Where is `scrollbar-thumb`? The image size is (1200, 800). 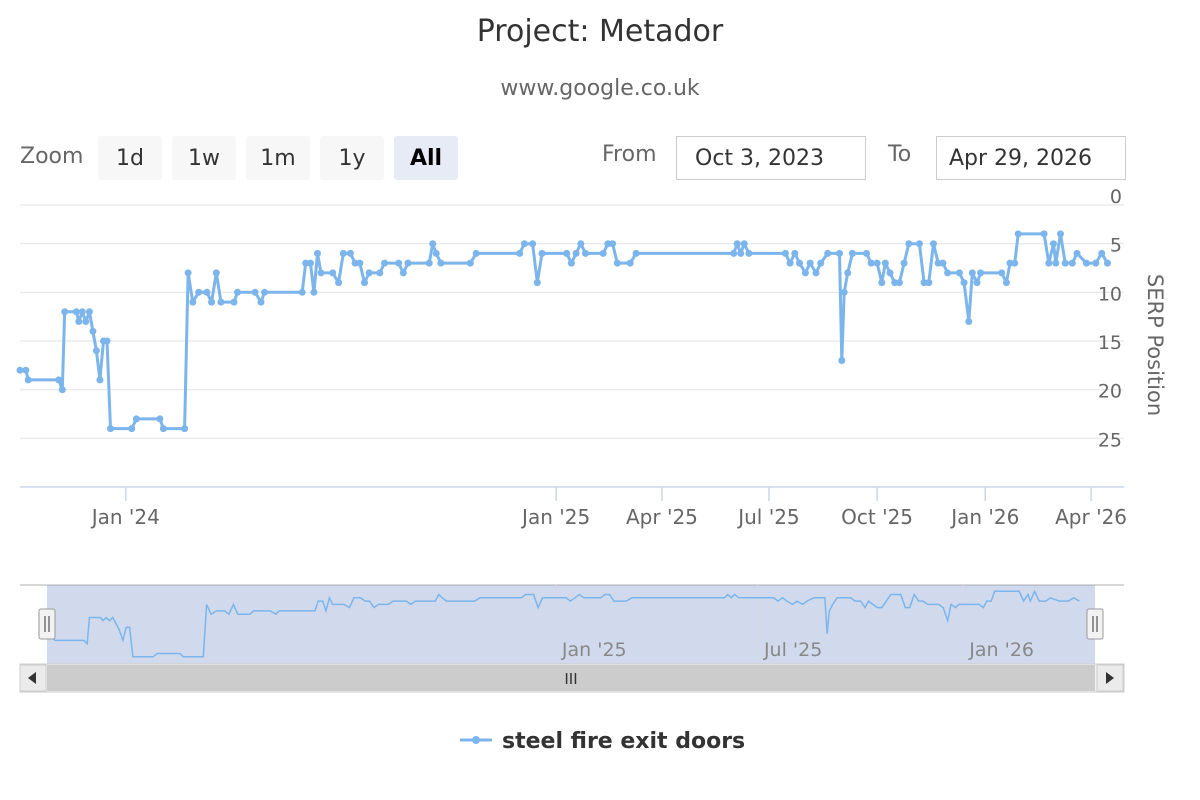
scrollbar-thumb is located at coordinates (571, 678).